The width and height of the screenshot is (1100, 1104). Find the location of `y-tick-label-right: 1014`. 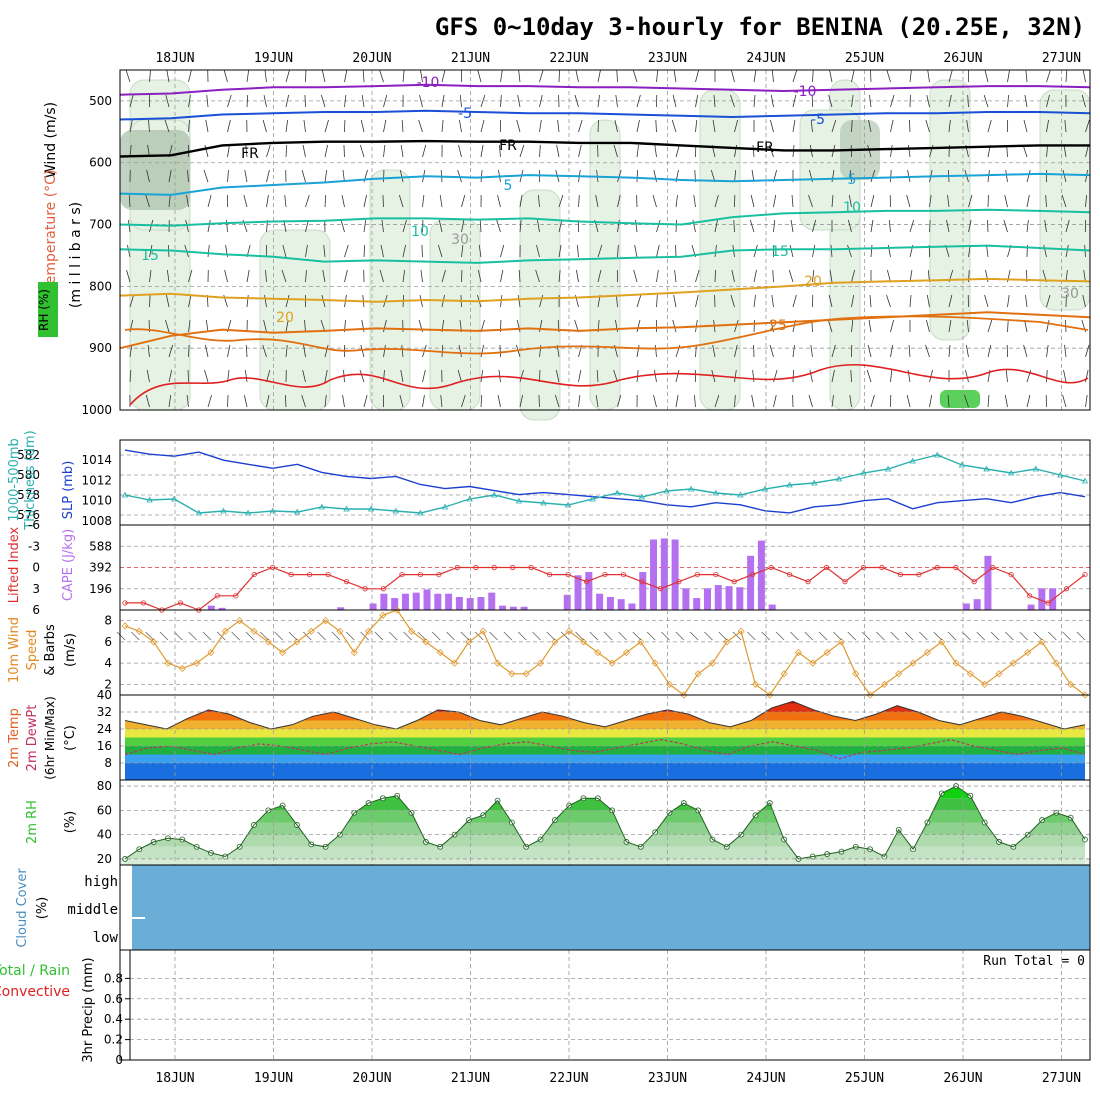

y-tick-label-right: 1014 is located at coordinates (96, 460).